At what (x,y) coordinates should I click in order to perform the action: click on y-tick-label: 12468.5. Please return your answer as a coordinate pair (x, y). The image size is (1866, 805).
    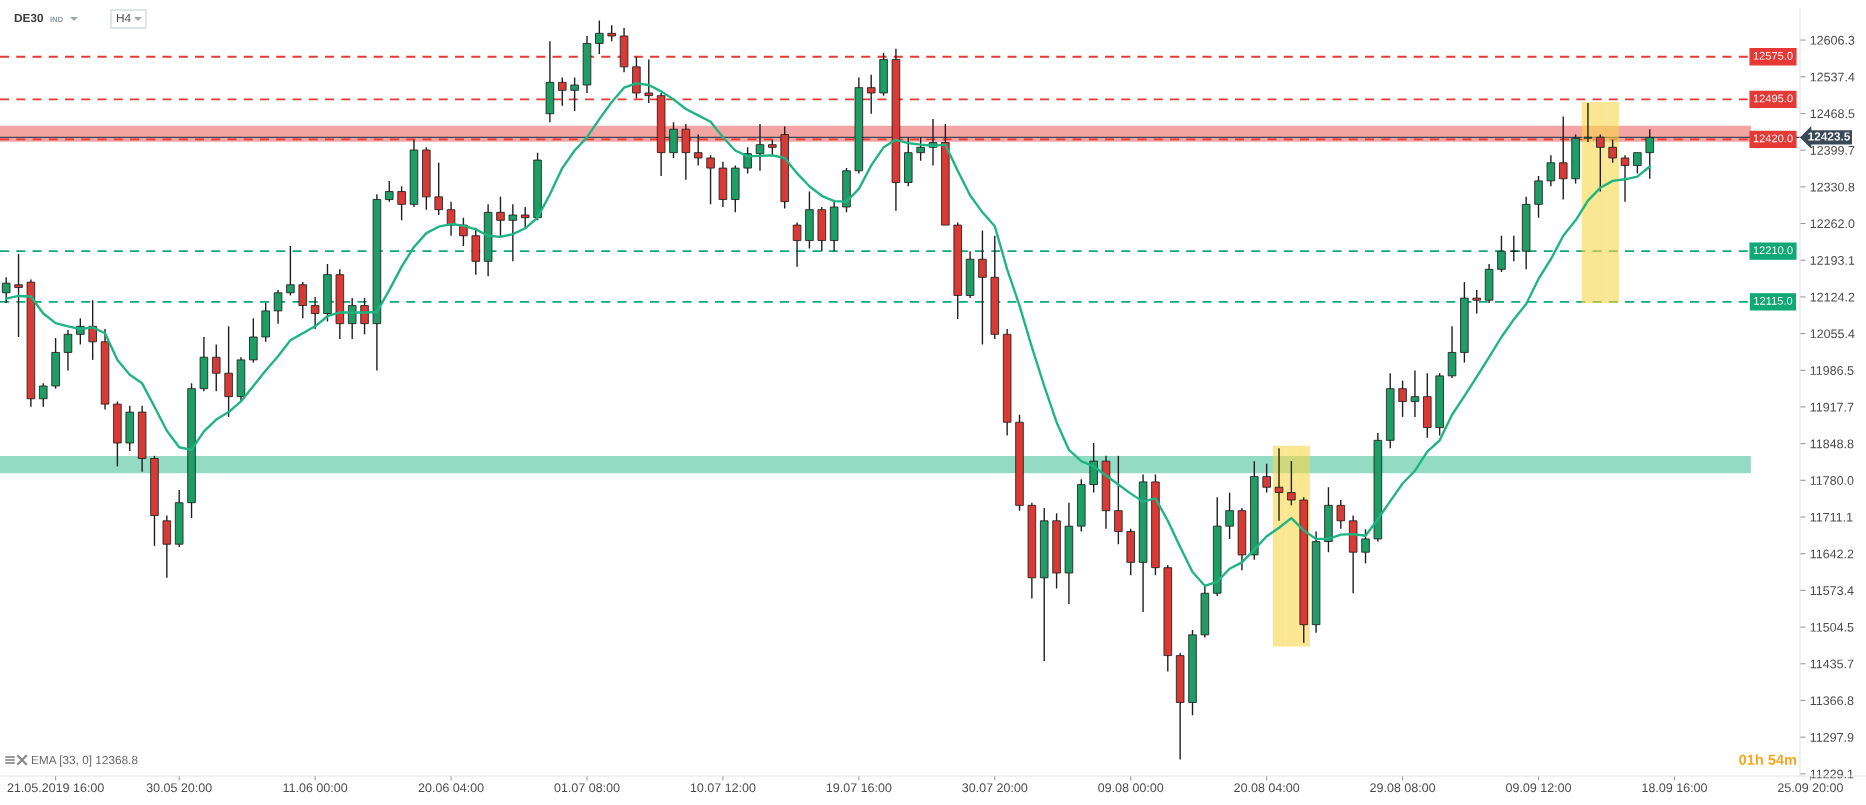
    Looking at the image, I should click on (1832, 114).